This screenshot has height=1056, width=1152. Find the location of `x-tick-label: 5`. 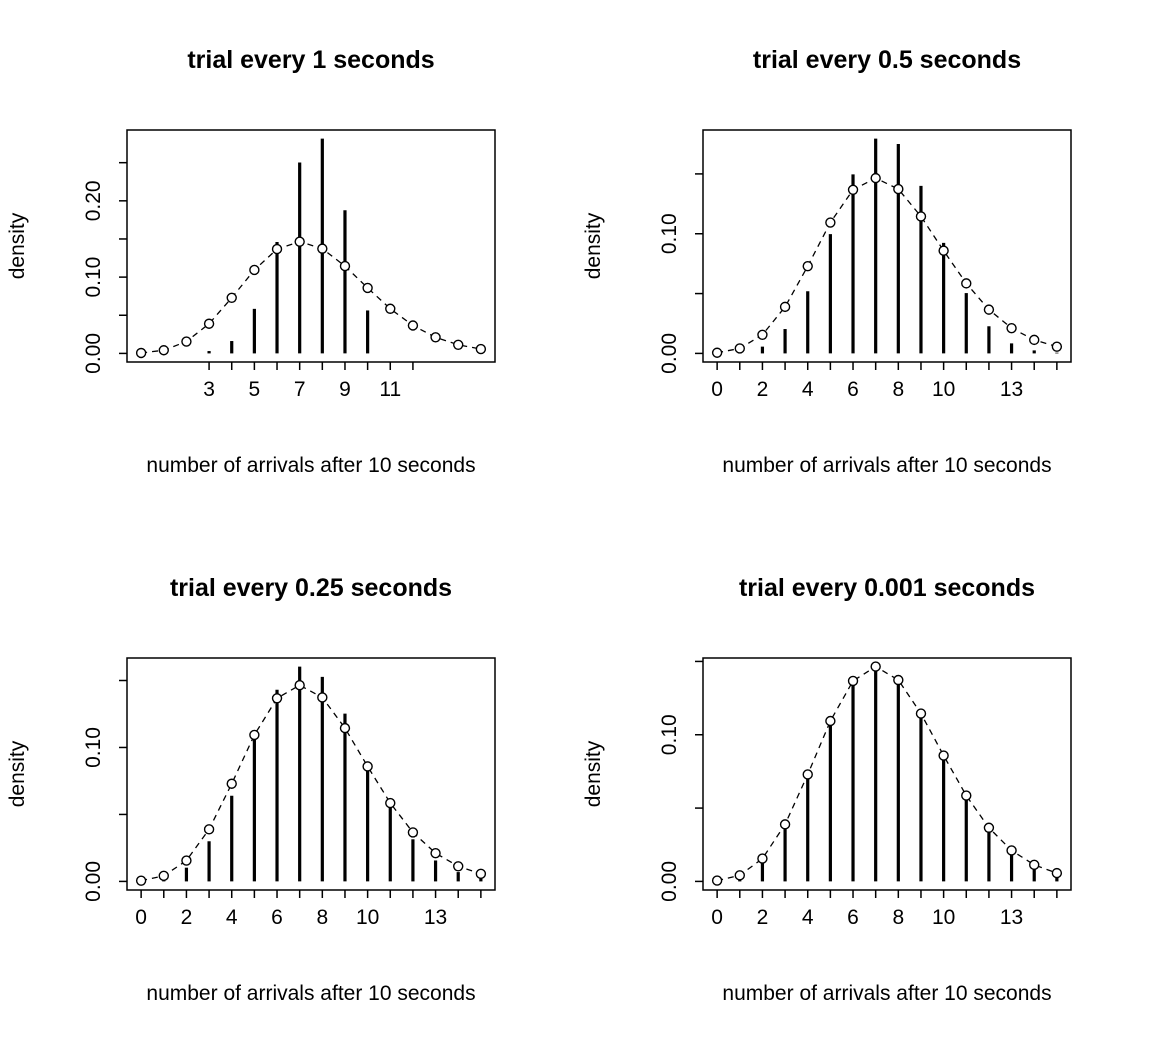

x-tick-label: 5 is located at coordinates (255, 389).